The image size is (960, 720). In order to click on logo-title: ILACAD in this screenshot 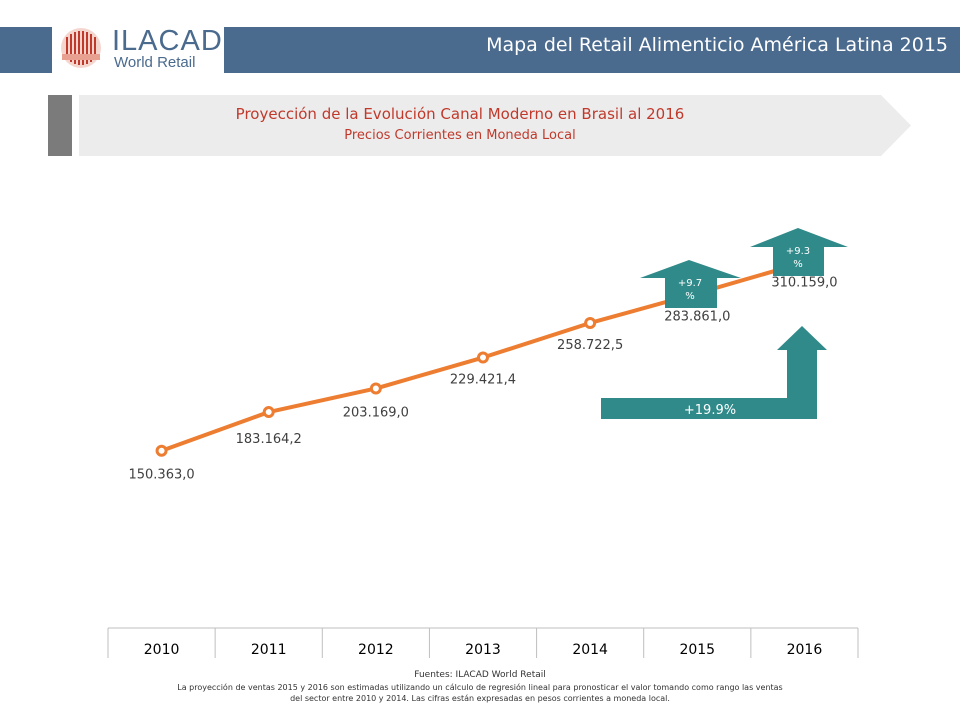, I will do `click(167, 41)`.